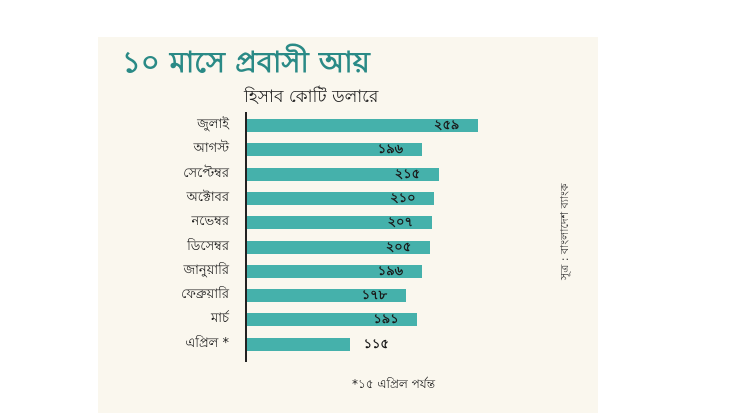  Describe the element at coordinates (407, 174) in the screenshot. I see `bar-value-label: ২১৫` at that location.